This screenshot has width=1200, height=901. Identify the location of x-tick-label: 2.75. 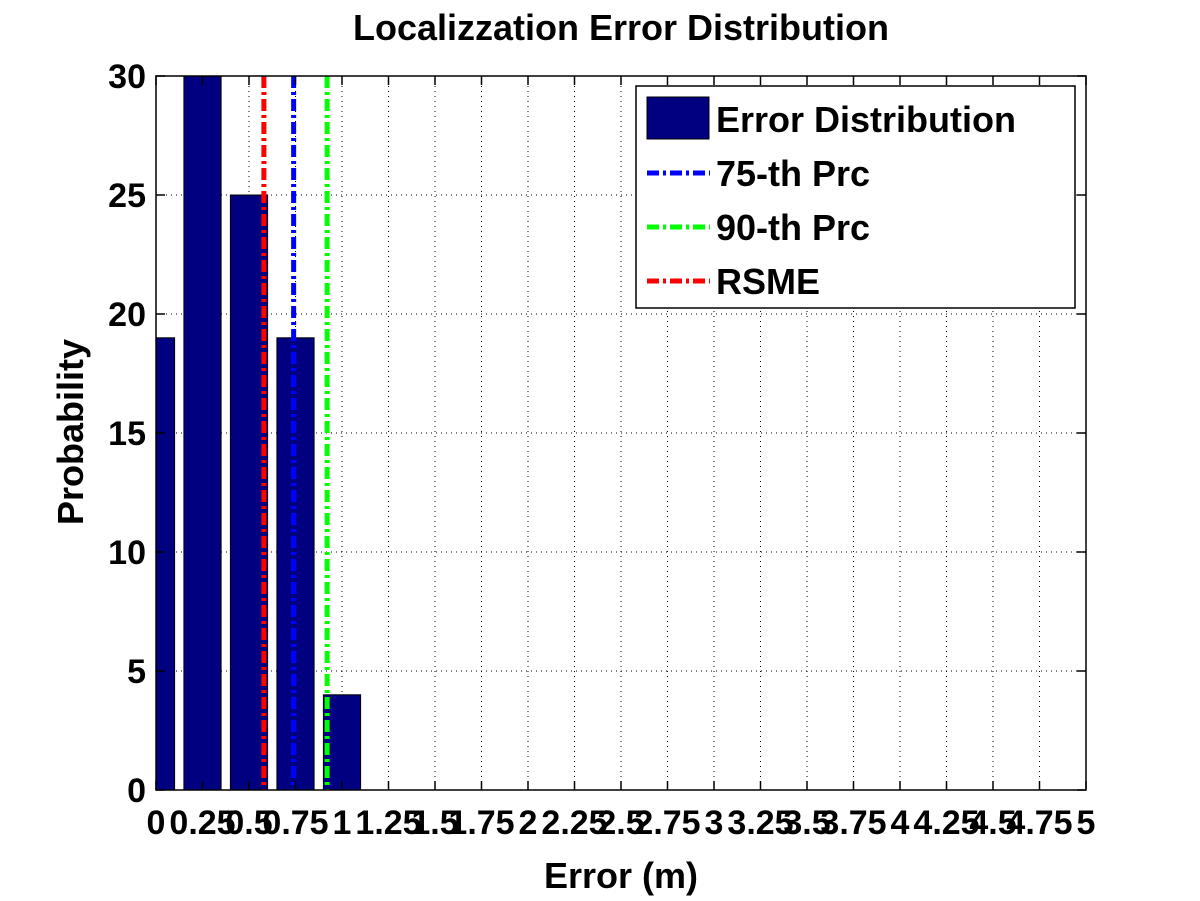
(667, 823).